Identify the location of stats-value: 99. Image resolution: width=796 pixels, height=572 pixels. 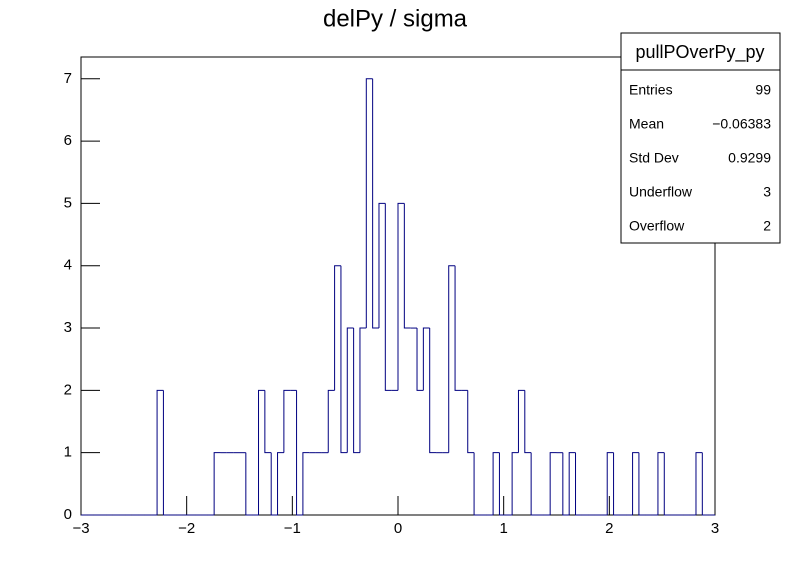
(763, 90).